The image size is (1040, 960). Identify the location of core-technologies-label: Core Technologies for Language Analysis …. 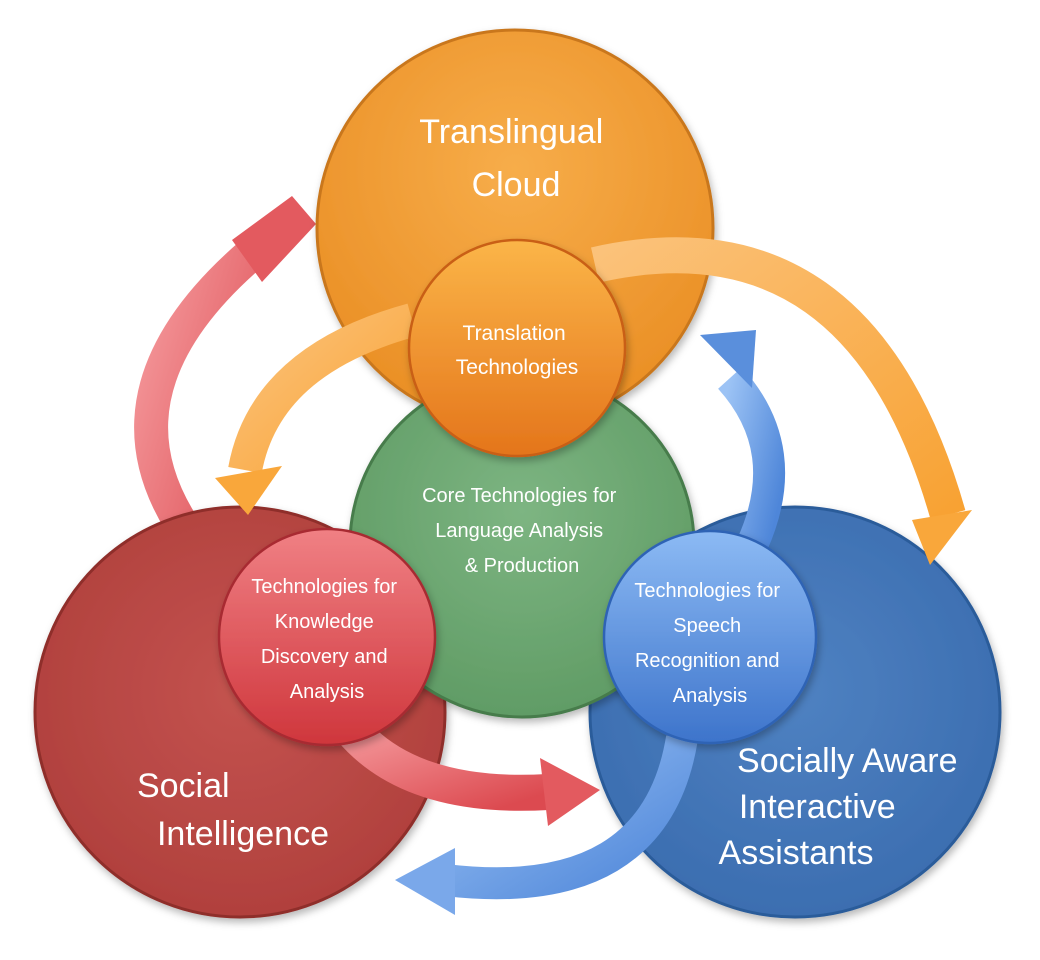
(522, 531).